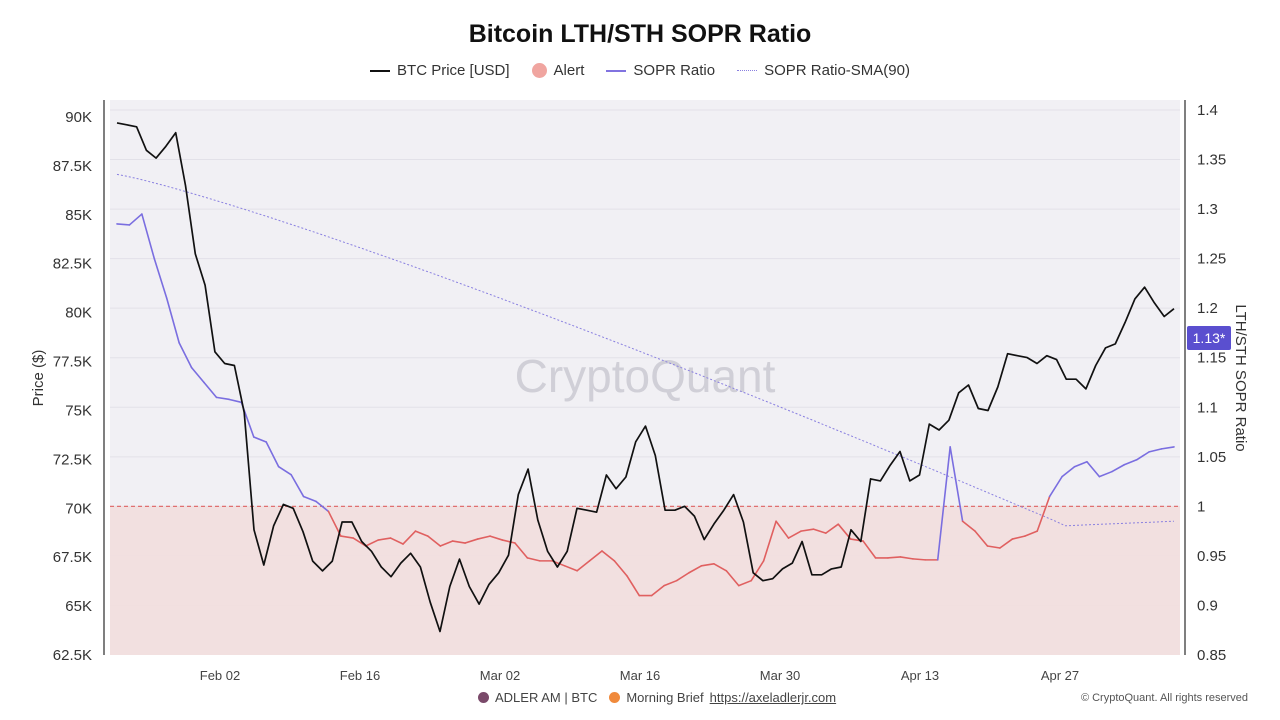  What do you see at coordinates (78, 117) in the screenshot?
I see `y-left-tick-label: 90K` at bounding box center [78, 117].